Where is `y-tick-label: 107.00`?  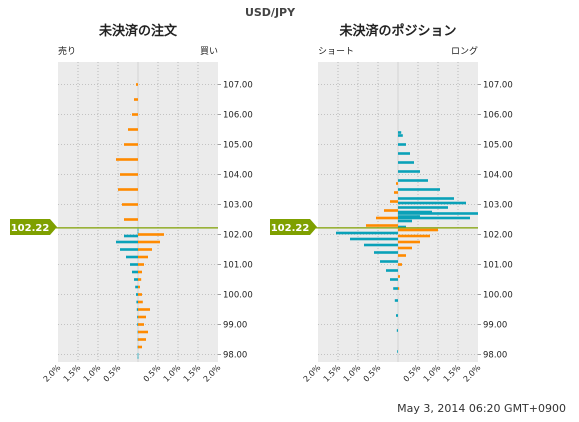
y-tick-label: 107.00 is located at coordinates (498, 86).